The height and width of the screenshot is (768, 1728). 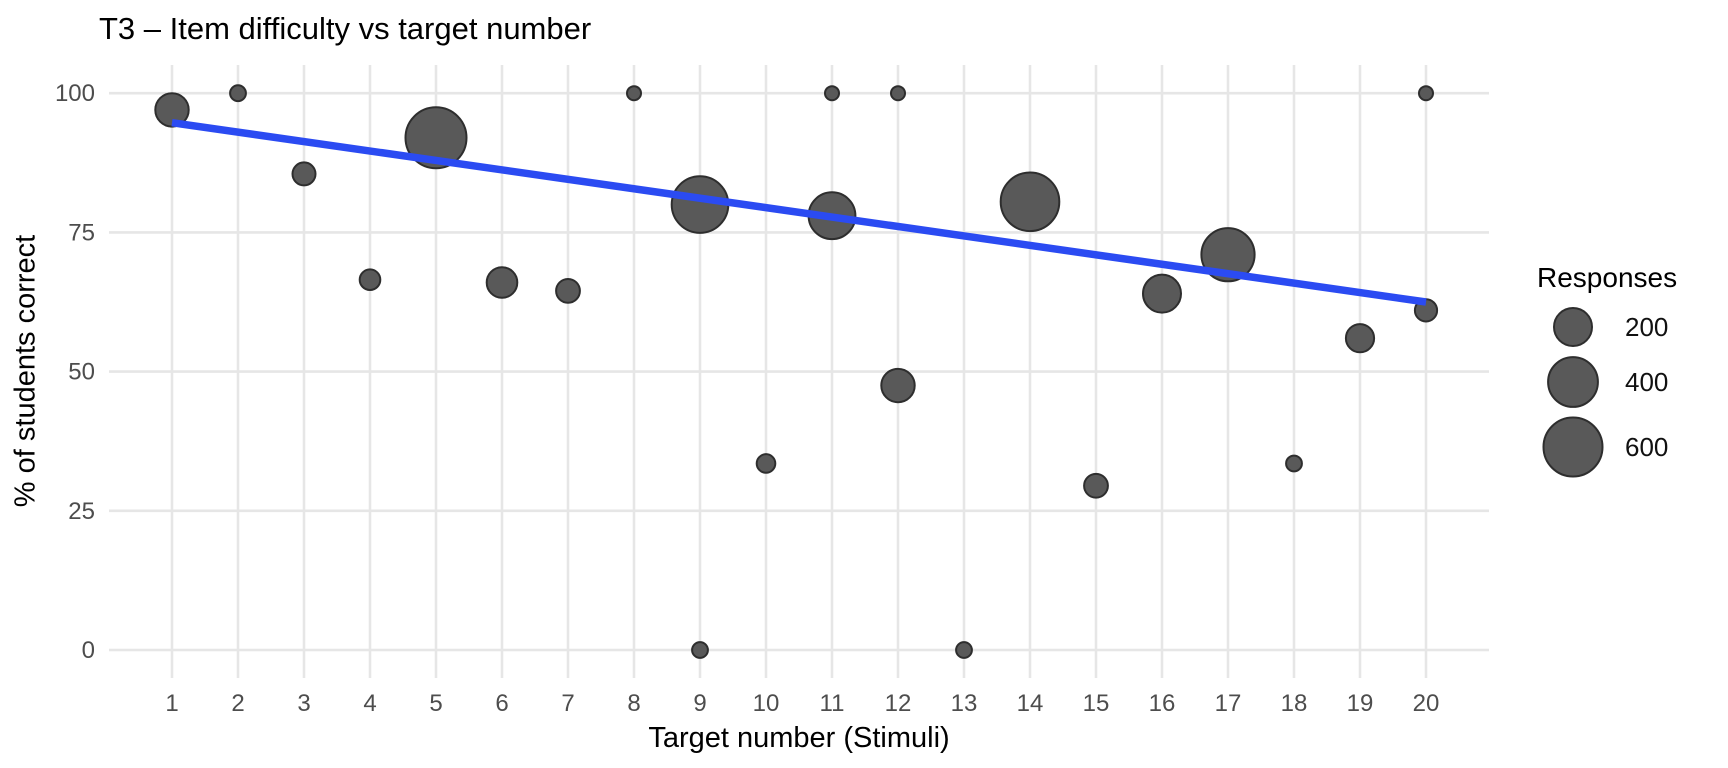 What do you see at coordinates (799, 738) in the screenshot?
I see `x-axis-title: Target number (Stimuli)` at bounding box center [799, 738].